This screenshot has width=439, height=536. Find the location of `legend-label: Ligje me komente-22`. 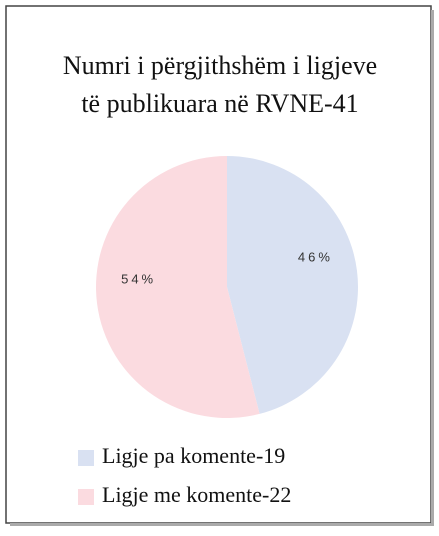

legend-label: Ligje me komente-22 is located at coordinates (196, 494).